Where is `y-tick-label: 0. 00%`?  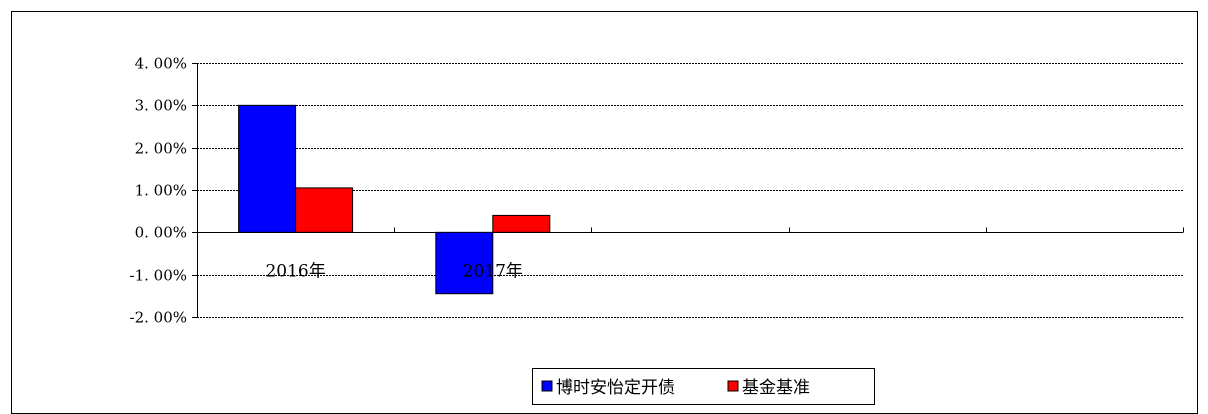
y-tick-label: 0. 00% is located at coordinates (161, 233).